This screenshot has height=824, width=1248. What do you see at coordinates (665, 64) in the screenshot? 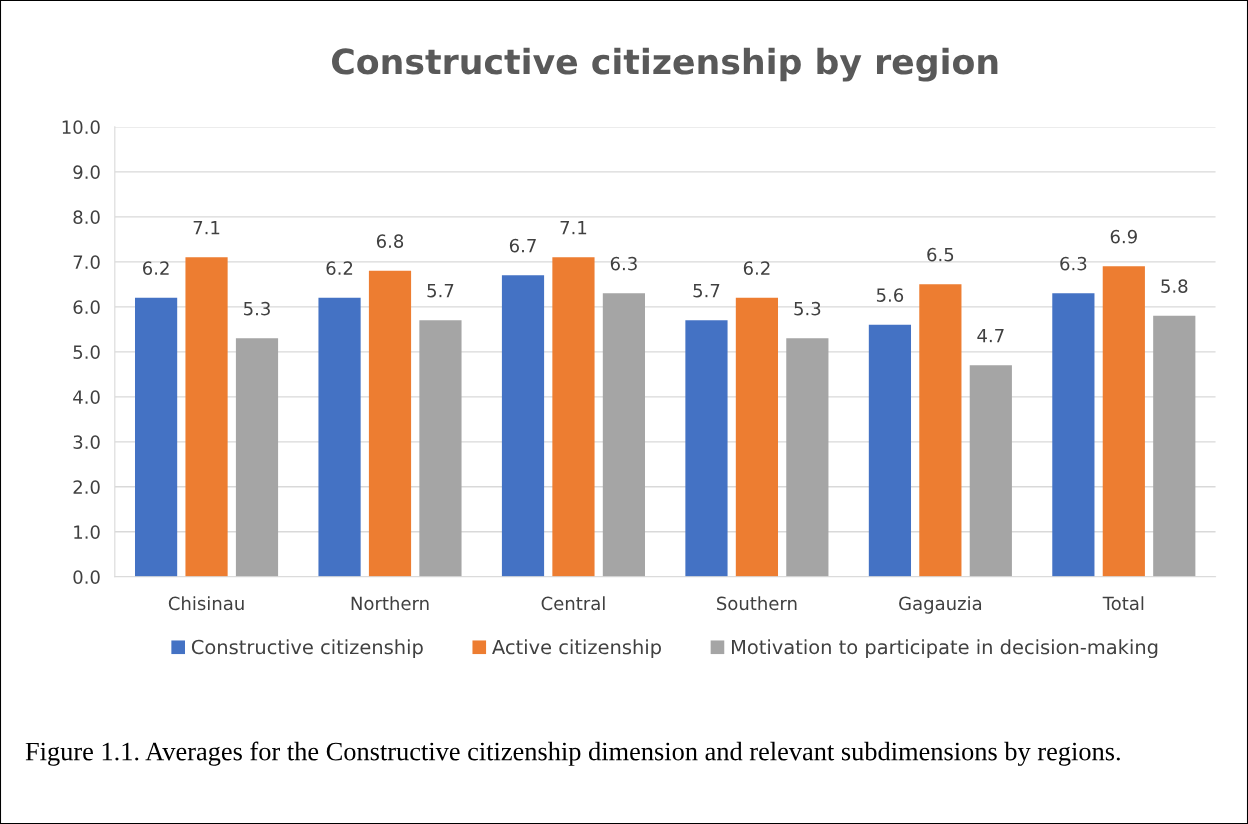
I see `chart-title: Constructive citizenship by region` at bounding box center [665, 64].